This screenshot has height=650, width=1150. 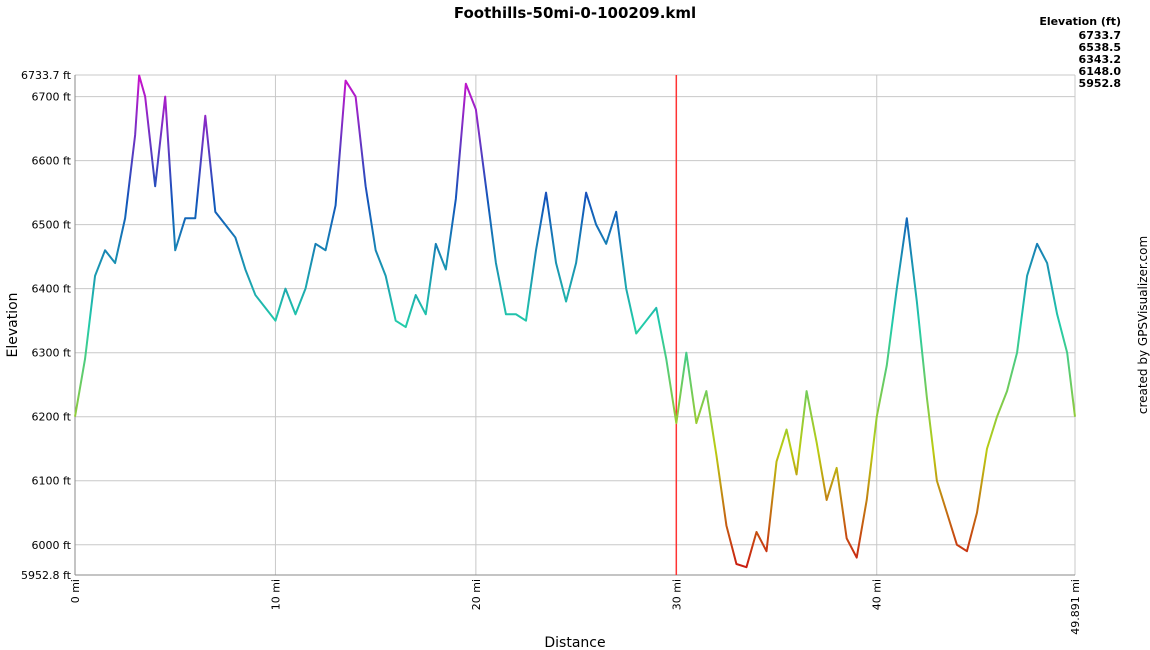 I want to click on y-tick-label: 6400 ft, so click(x=52, y=289).